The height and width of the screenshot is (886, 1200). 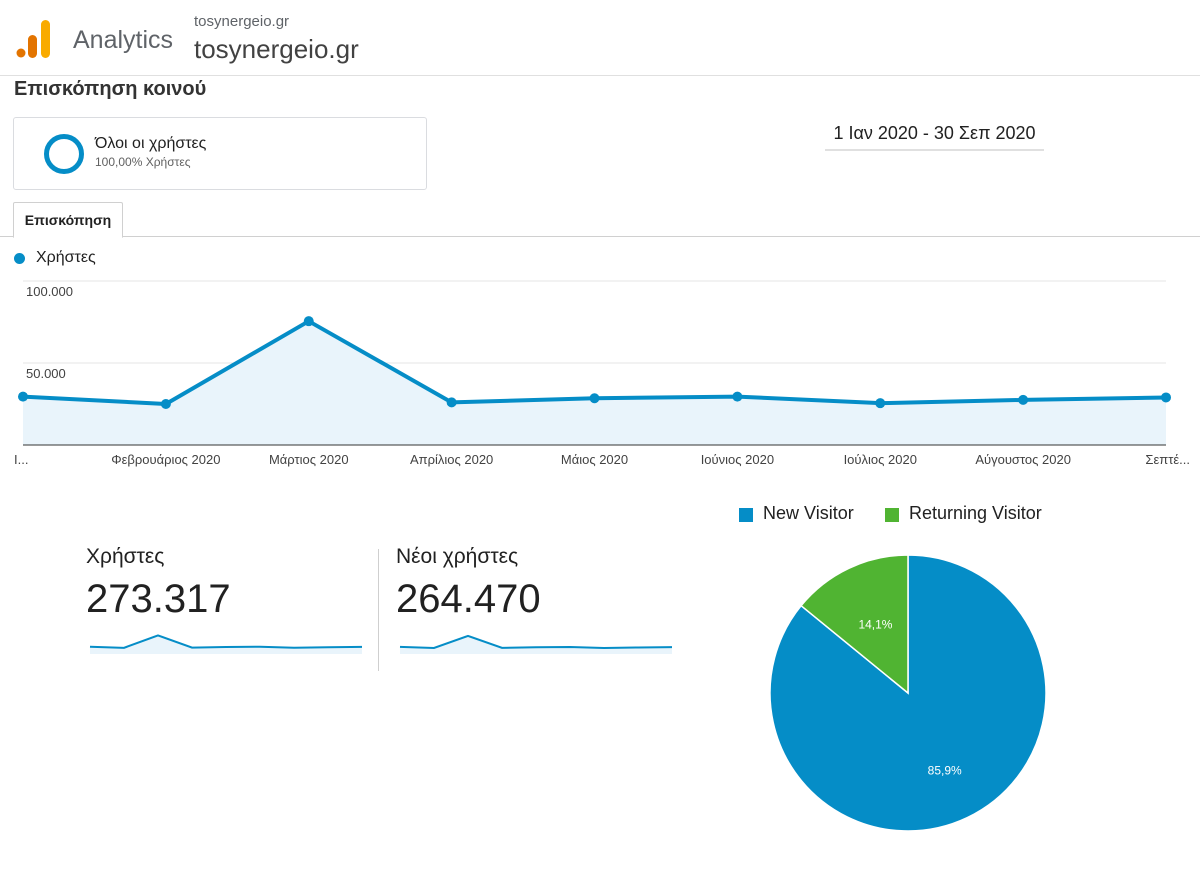 I want to click on segment-percentage: 100,00% Χρήστες, so click(x=143, y=162).